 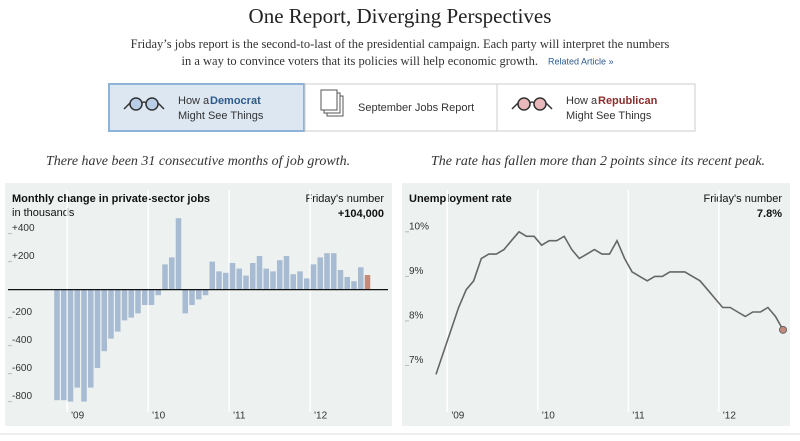 I want to click on y-tick-label: 10%, so click(x=419, y=226).